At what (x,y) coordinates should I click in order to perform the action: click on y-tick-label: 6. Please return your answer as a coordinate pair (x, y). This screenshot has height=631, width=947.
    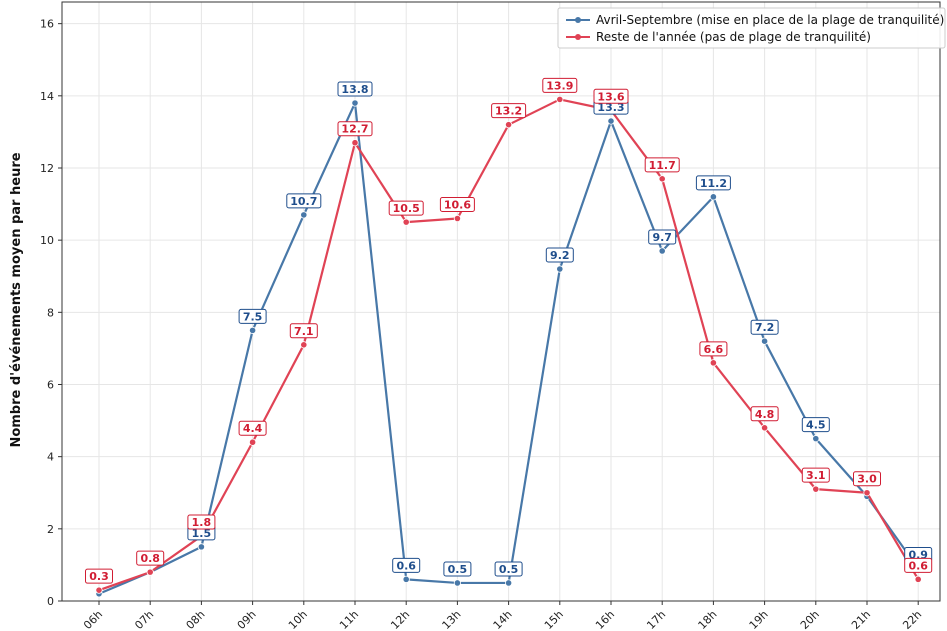
    Looking at the image, I should click on (50, 384).